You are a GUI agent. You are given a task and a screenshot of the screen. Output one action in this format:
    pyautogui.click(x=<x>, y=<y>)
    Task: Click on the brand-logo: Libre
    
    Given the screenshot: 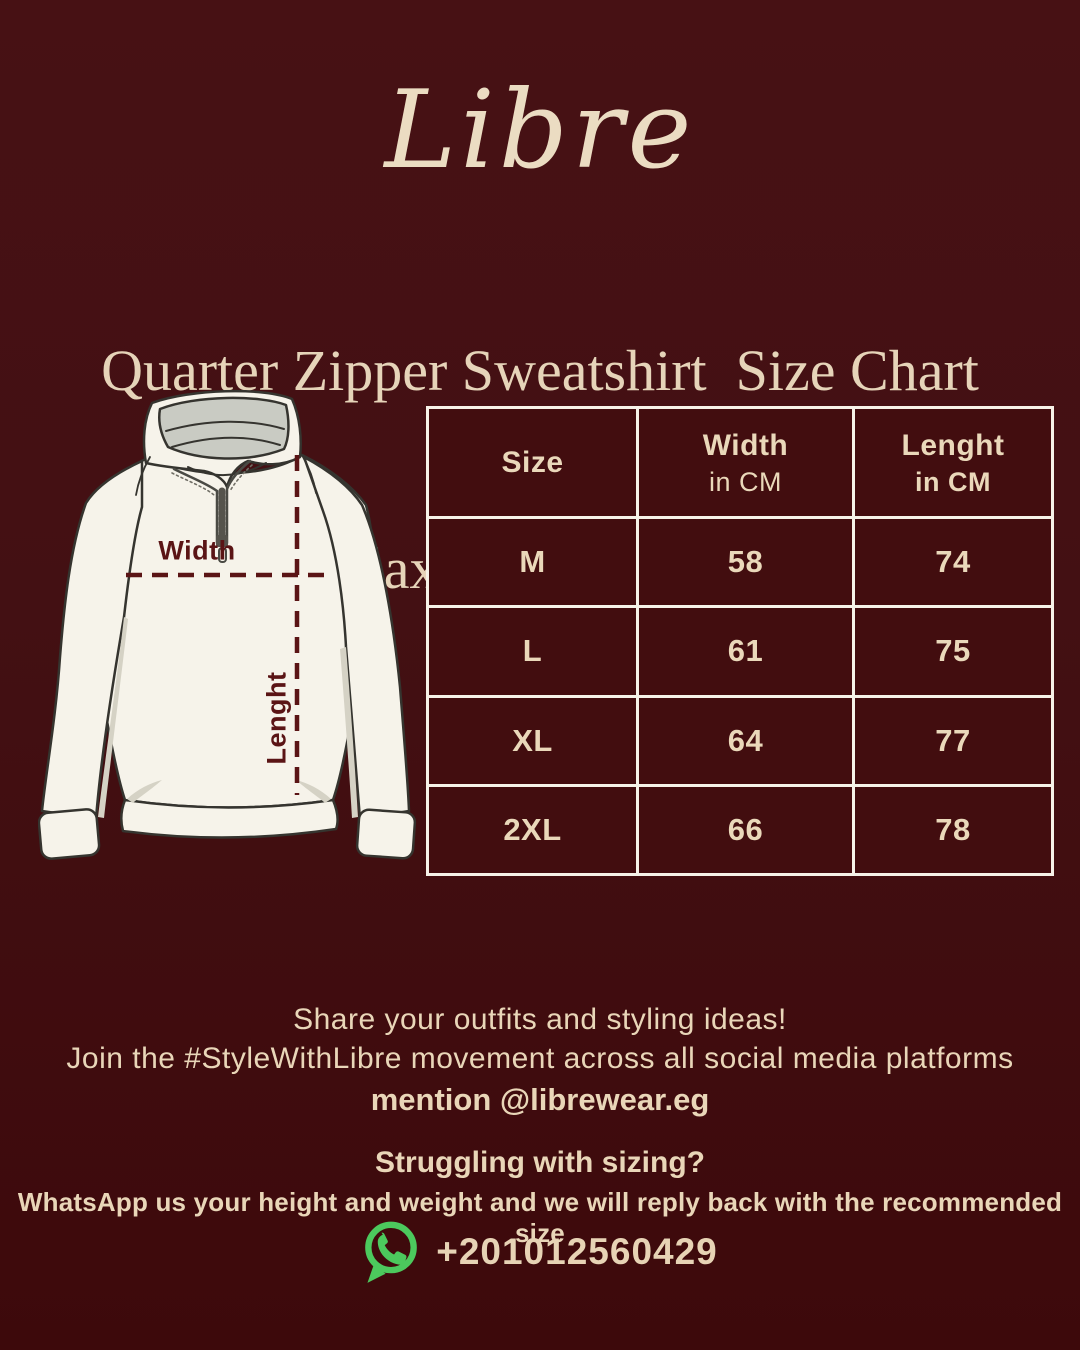 What is the action you would take?
    pyautogui.click(x=540, y=130)
    